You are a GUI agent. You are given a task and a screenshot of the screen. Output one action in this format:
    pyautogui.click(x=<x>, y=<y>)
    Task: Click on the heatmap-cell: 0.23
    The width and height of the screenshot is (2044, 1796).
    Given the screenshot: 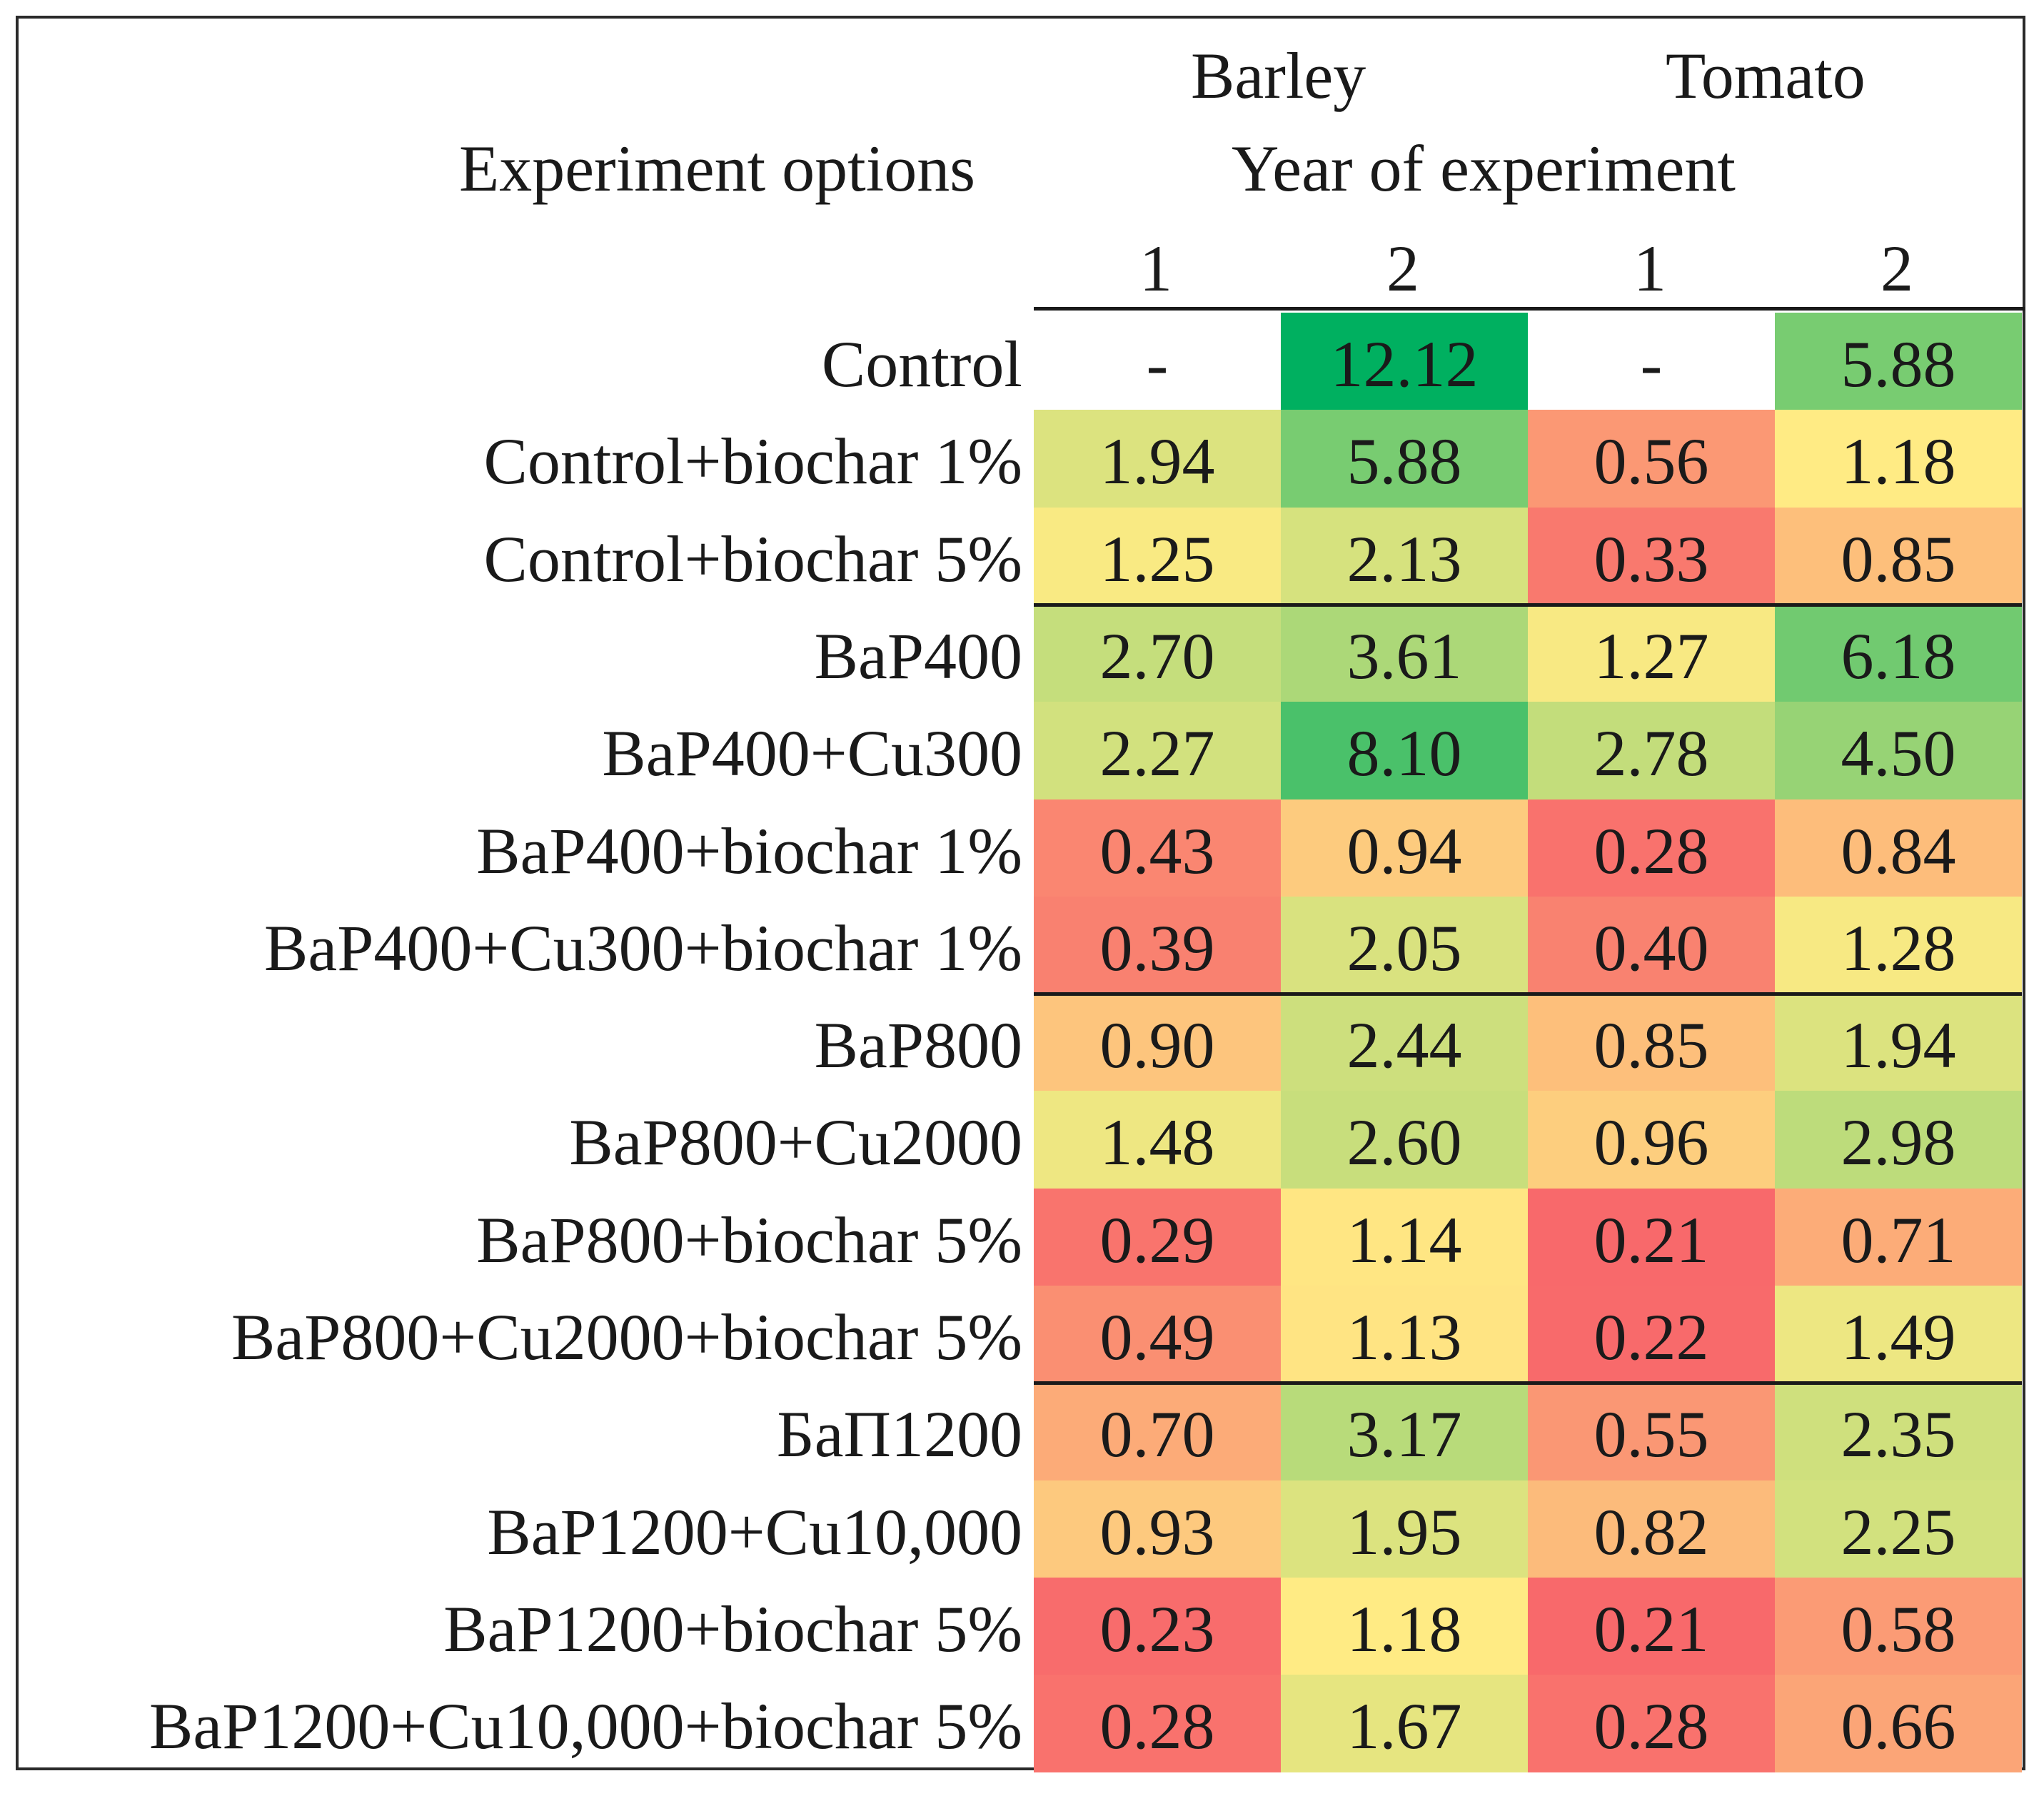 What is the action you would take?
    pyautogui.click(x=1157, y=1626)
    